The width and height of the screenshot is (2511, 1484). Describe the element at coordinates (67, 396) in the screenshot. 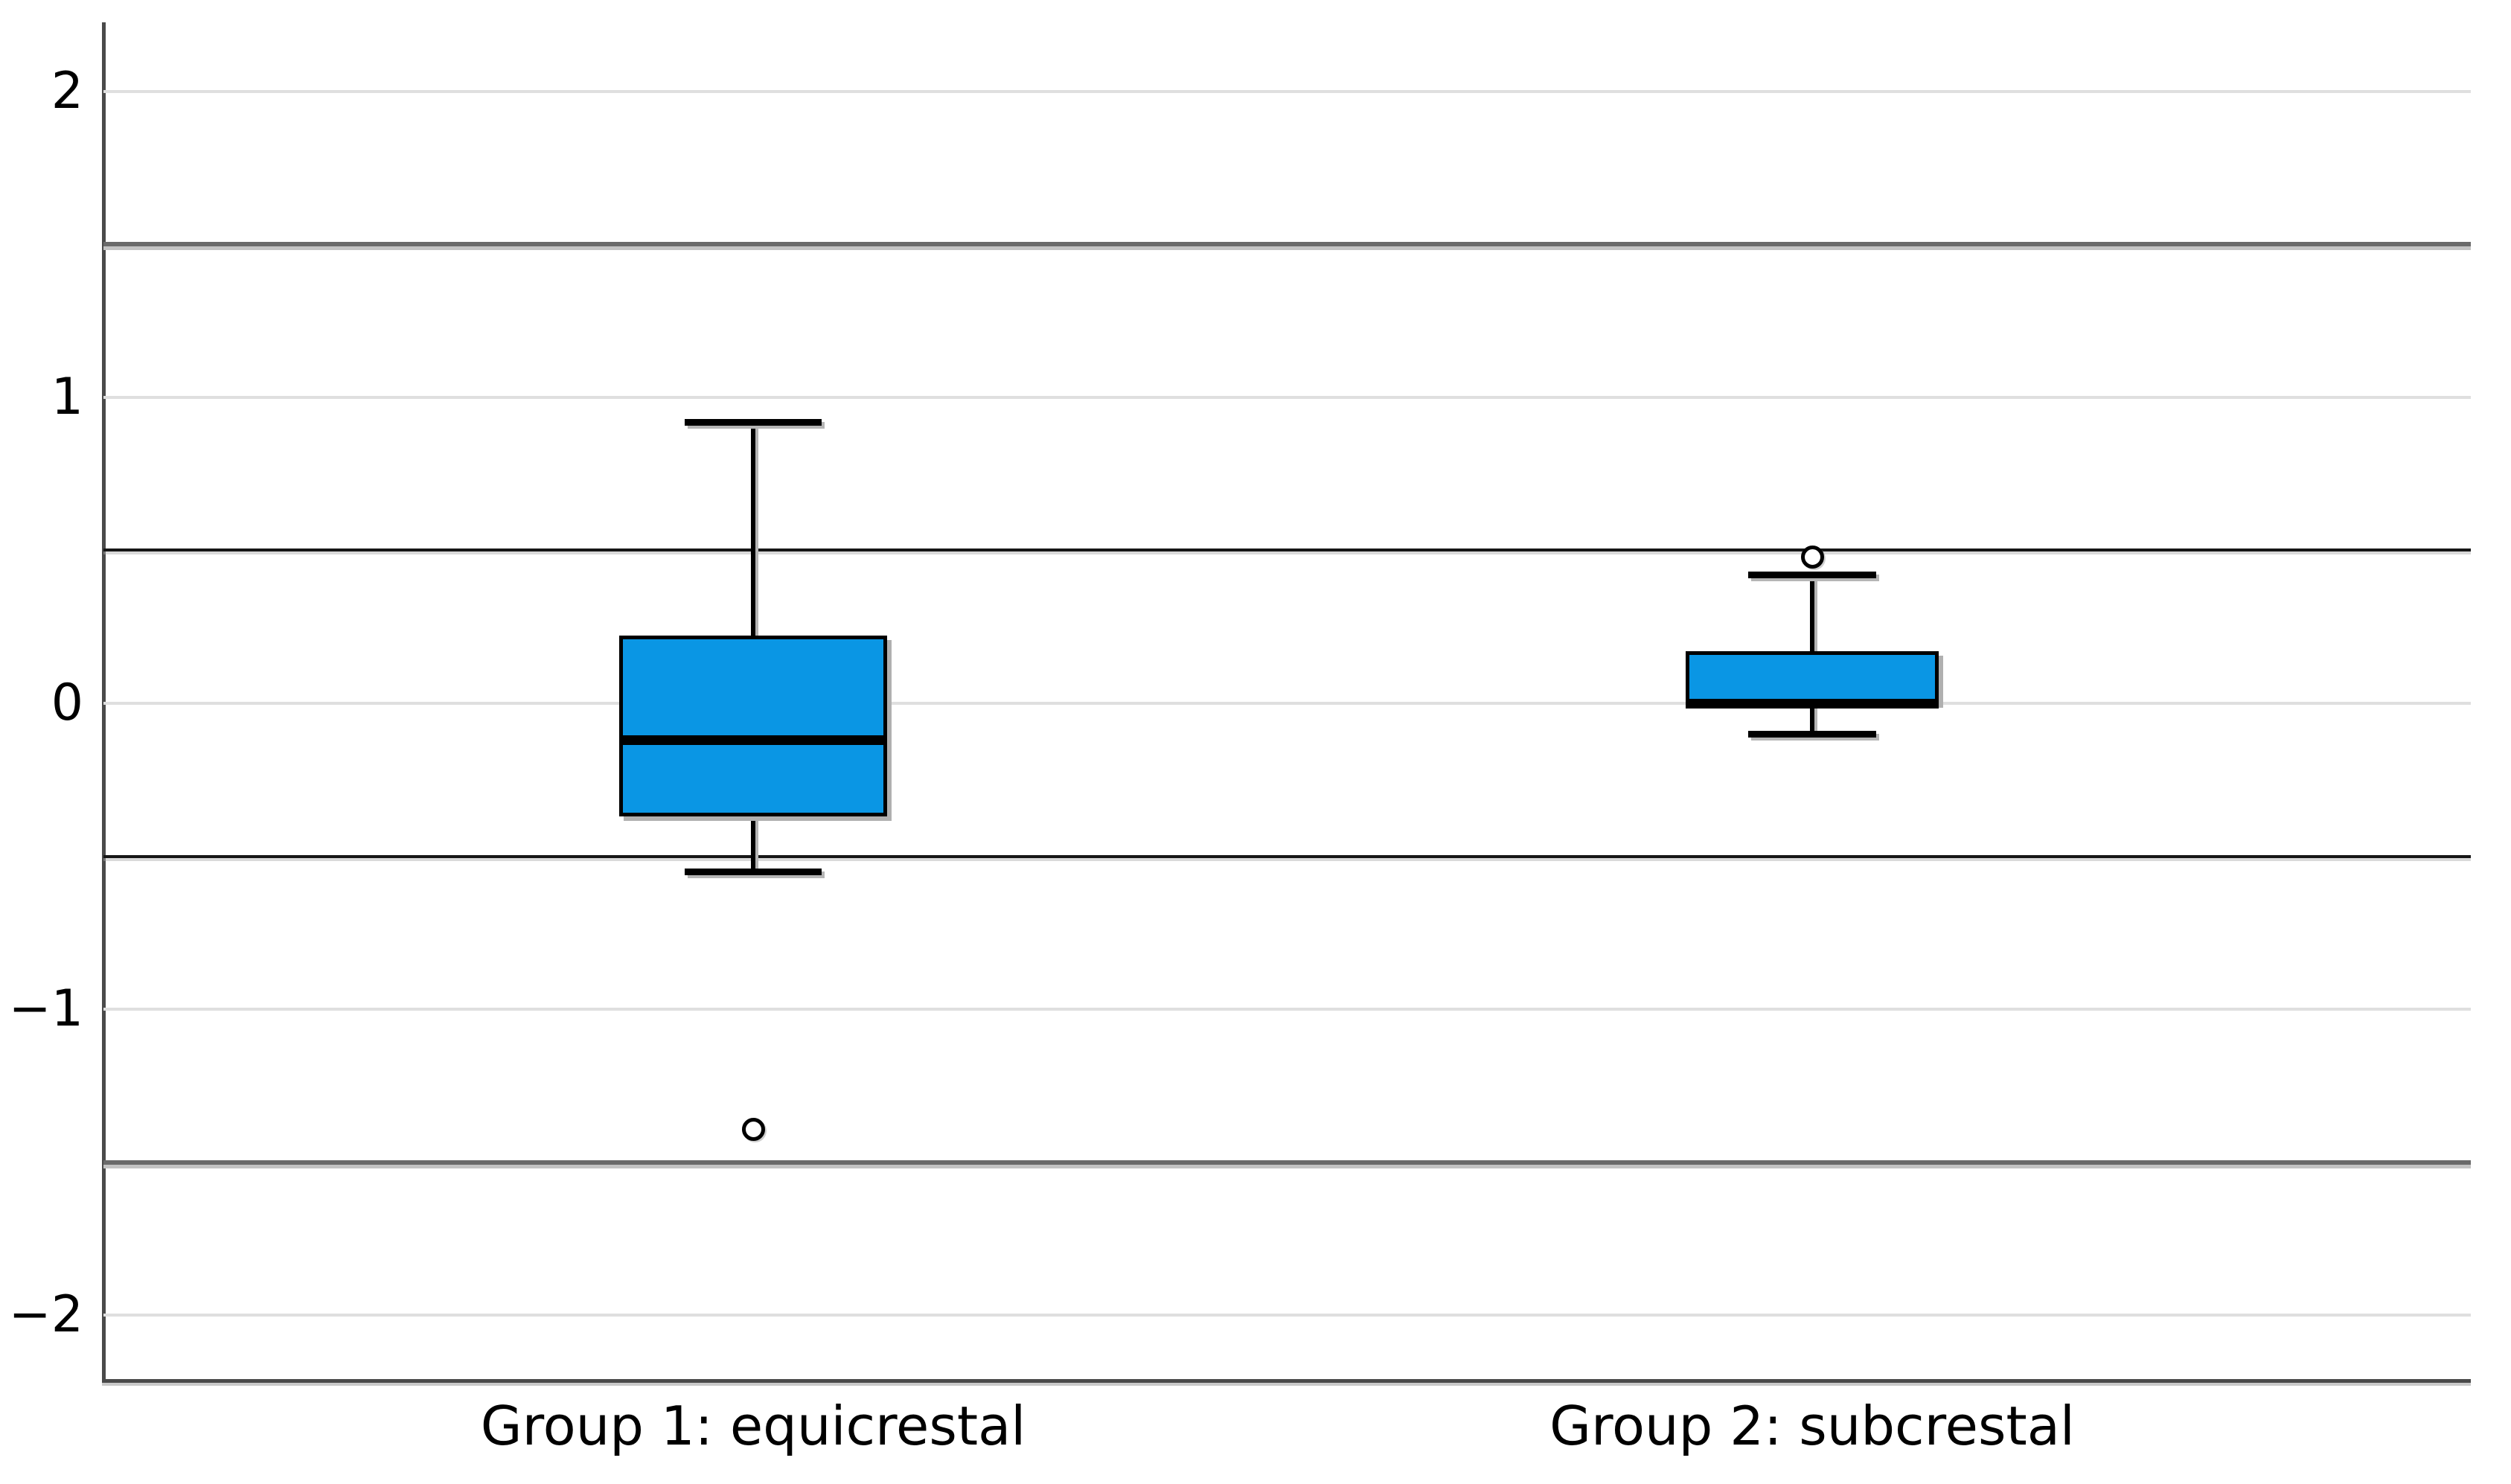

I see `y-tick-label: 1` at that location.